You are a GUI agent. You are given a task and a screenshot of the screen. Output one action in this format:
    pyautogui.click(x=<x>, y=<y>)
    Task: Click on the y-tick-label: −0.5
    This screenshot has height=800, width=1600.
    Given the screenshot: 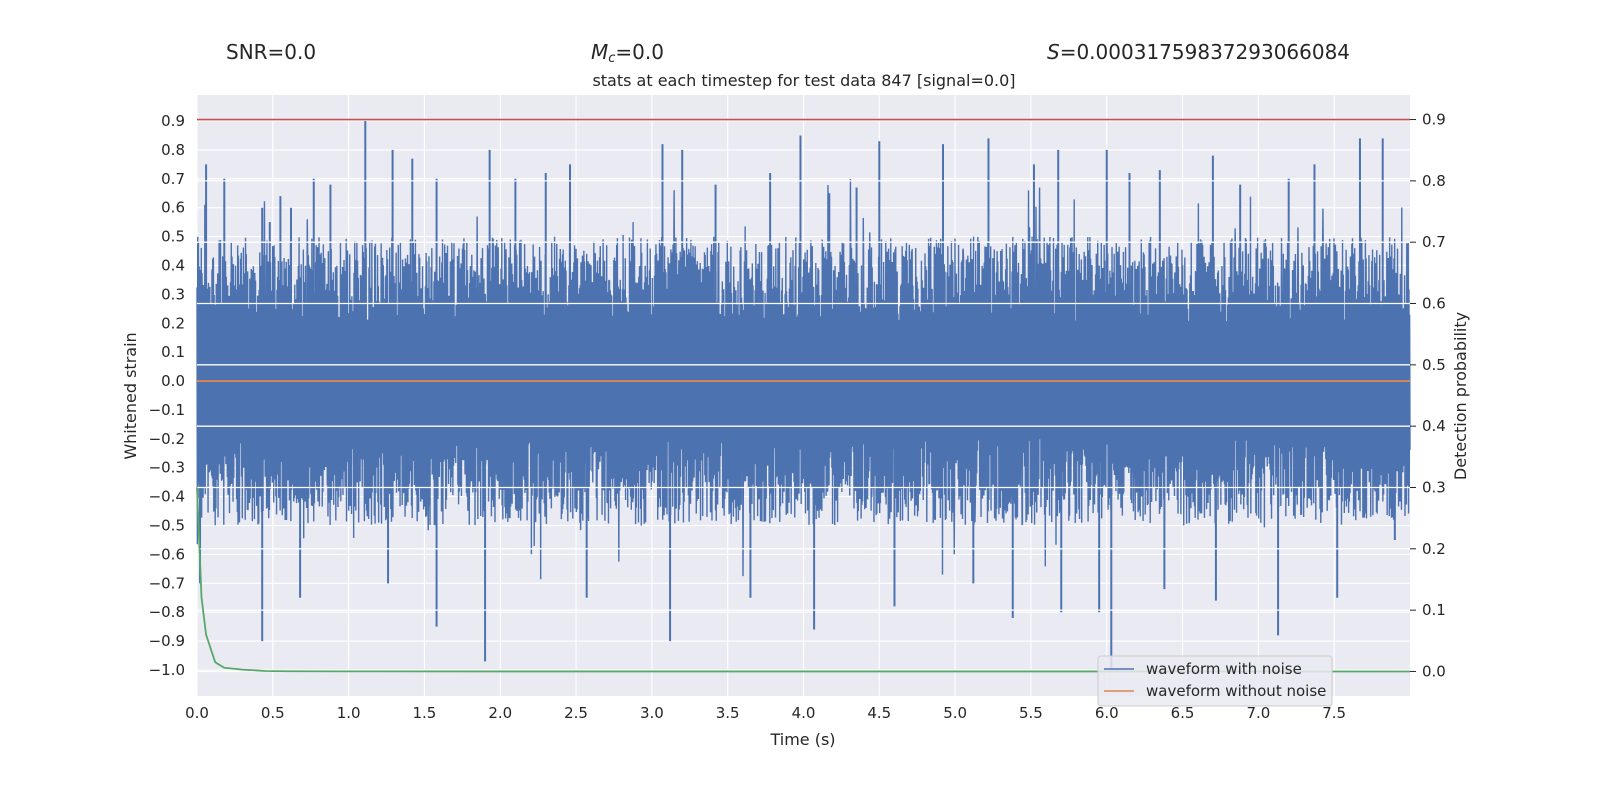 What is the action you would take?
    pyautogui.click(x=167, y=526)
    